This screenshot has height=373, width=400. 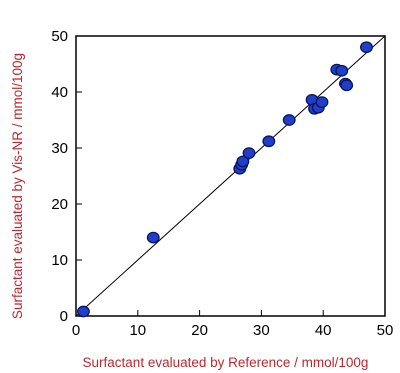 What do you see at coordinates (59, 204) in the screenshot?
I see `y-tick-label: 20` at bounding box center [59, 204].